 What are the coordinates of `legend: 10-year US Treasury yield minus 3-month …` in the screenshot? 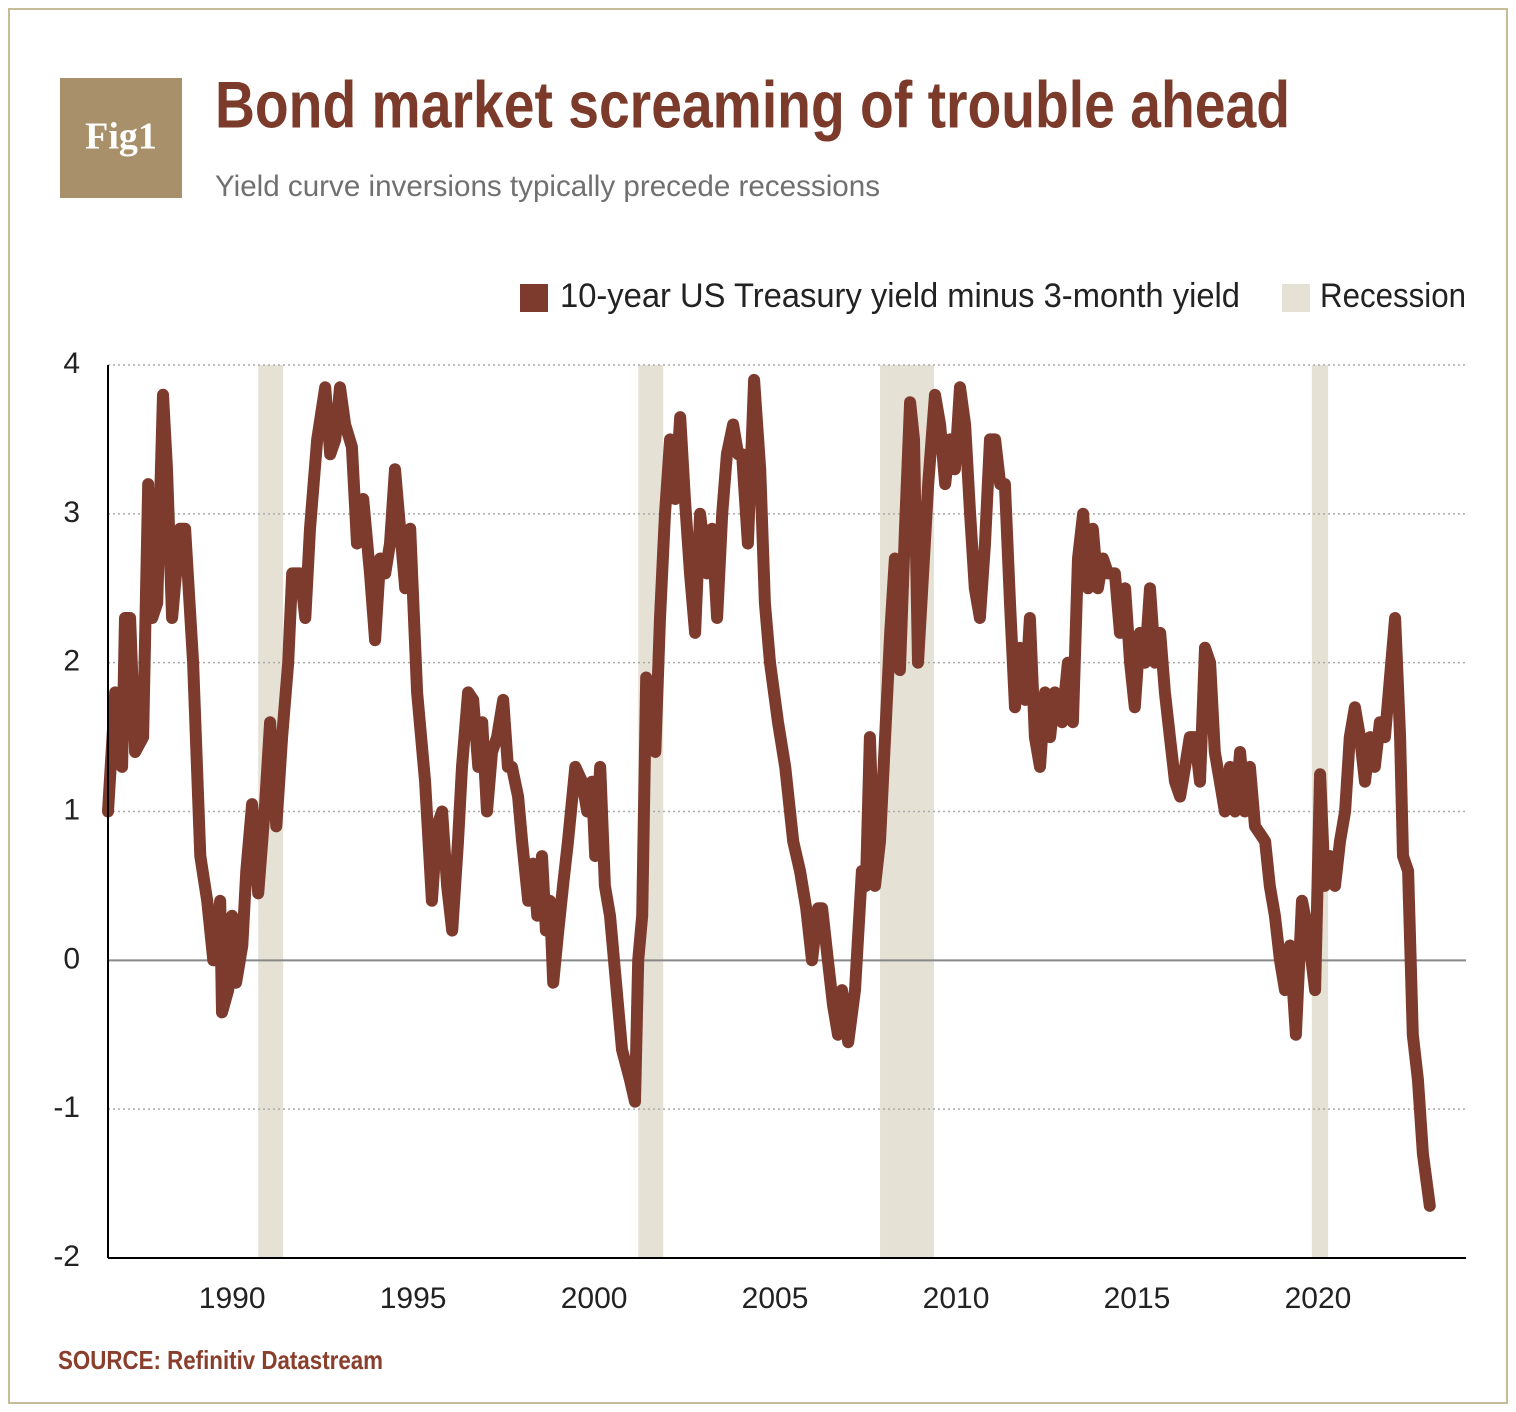 It's located at (993, 296).